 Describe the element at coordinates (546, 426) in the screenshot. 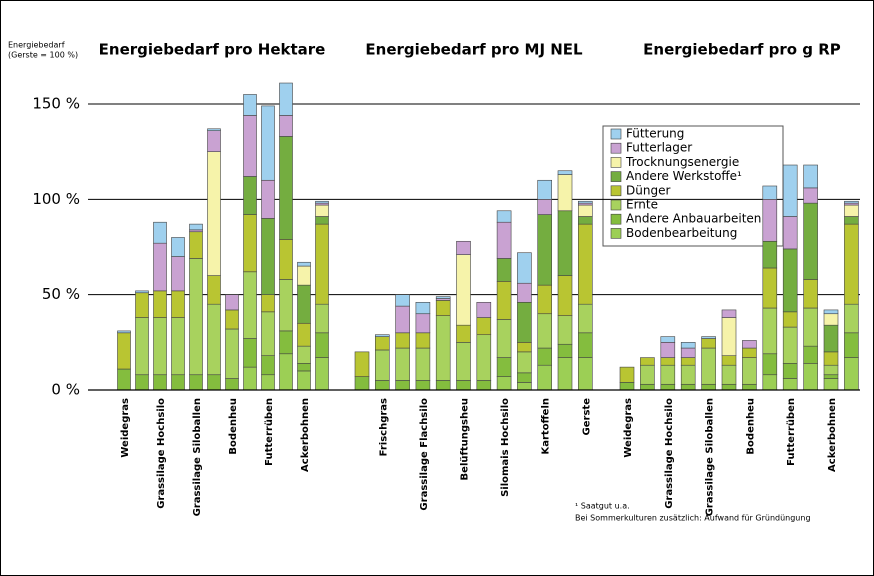

I see `x-tick-label: Kartoffeln` at that location.